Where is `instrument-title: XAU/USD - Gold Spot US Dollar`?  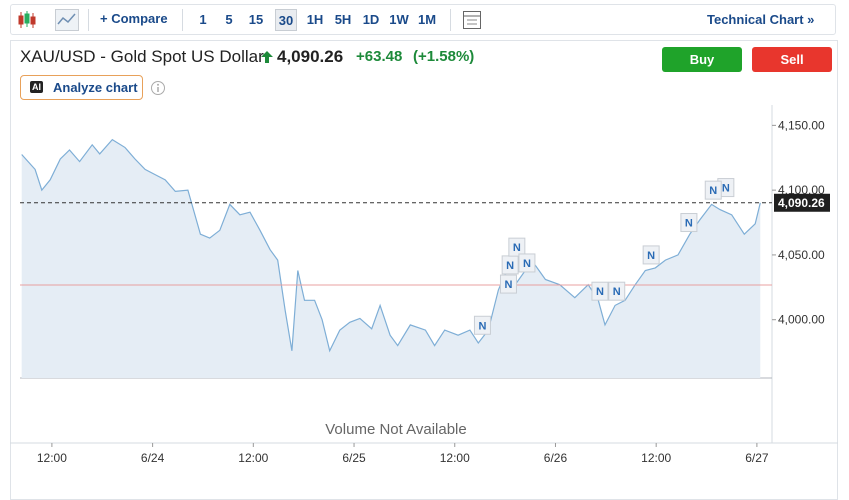 instrument-title: XAU/USD - Gold Spot US Dollar is located at coordinates (142, 56).